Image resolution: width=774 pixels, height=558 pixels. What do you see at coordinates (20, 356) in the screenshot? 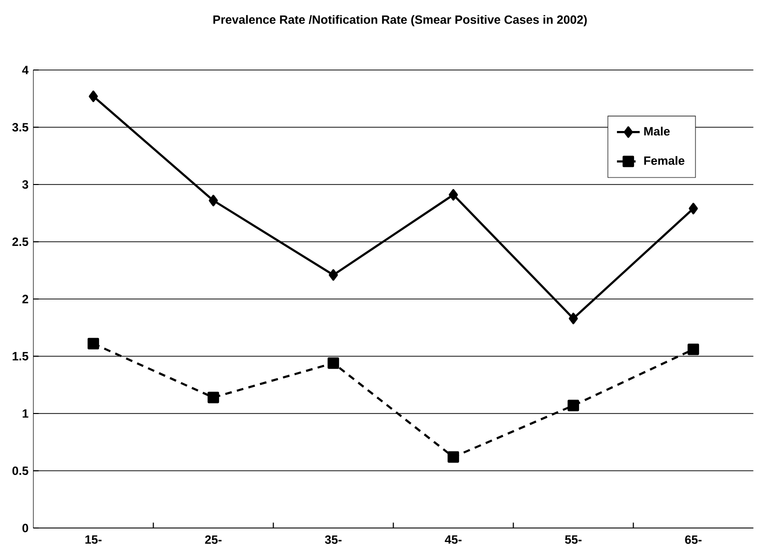
I see `y-tick-label: 1.5` at bounding box center [20, 356].